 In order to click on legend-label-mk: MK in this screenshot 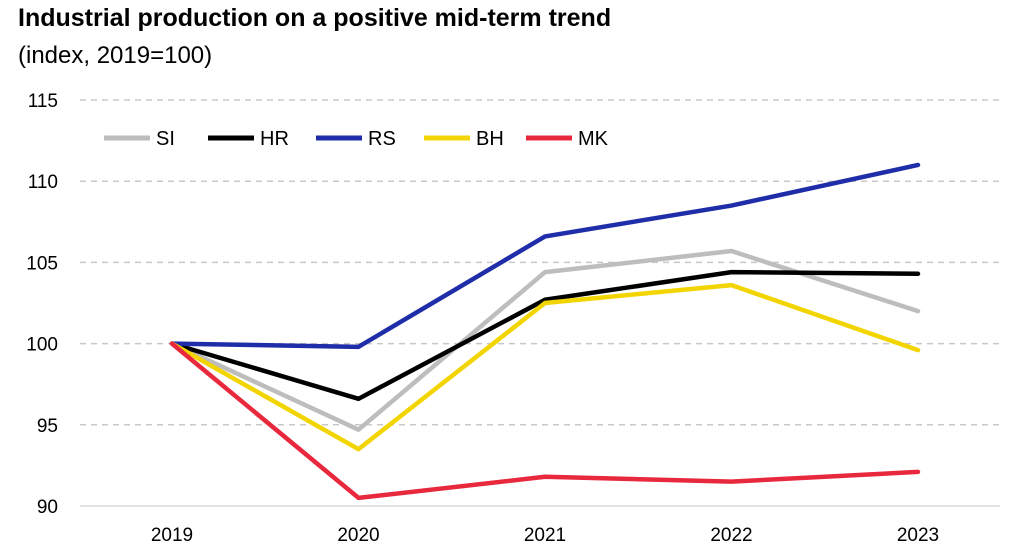, I will do `click(593, 139)`.